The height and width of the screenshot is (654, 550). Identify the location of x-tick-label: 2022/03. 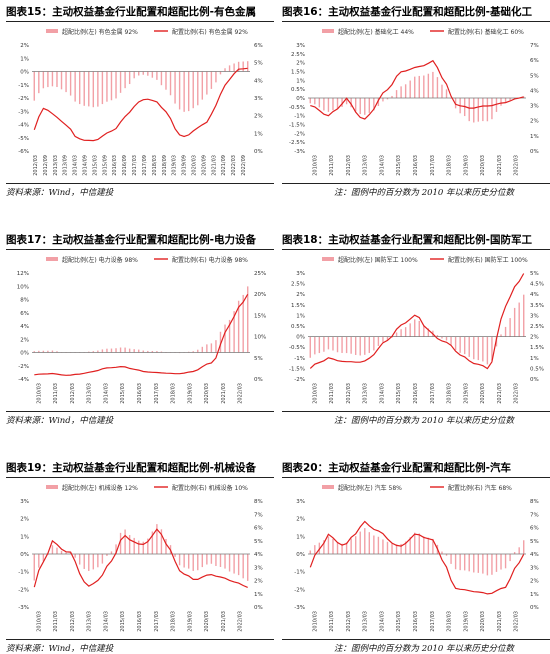
(241, 393).